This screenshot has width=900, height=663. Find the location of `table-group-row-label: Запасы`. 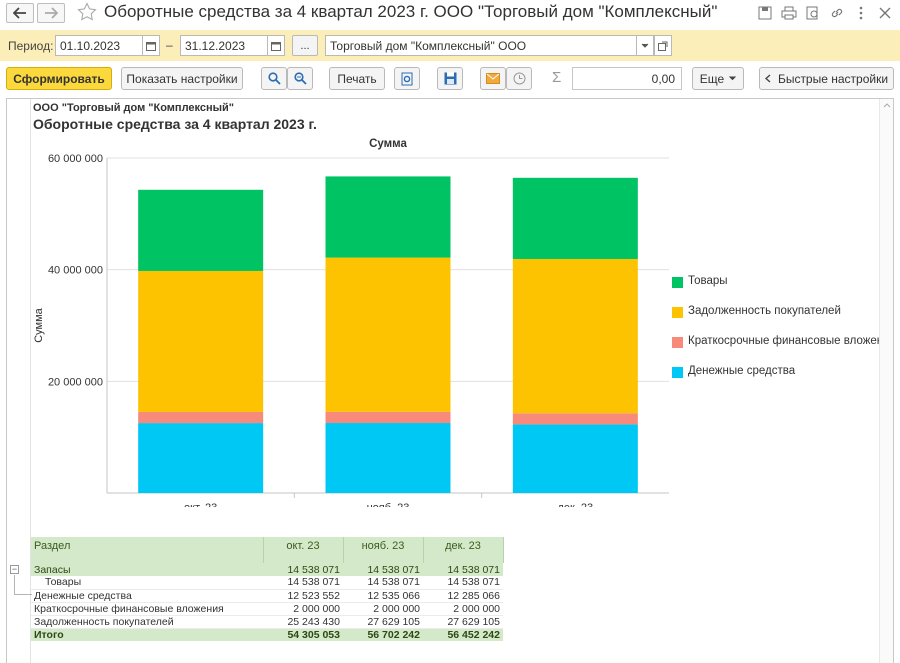

table-group-row-label: Запасы is located at coordinates (147, 569).